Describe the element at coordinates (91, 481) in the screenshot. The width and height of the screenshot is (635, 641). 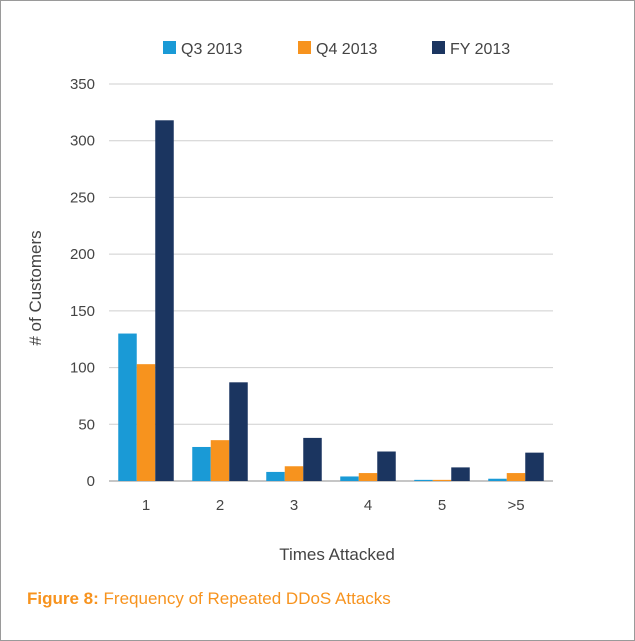
I see `y-tick-label: 0` at that location.